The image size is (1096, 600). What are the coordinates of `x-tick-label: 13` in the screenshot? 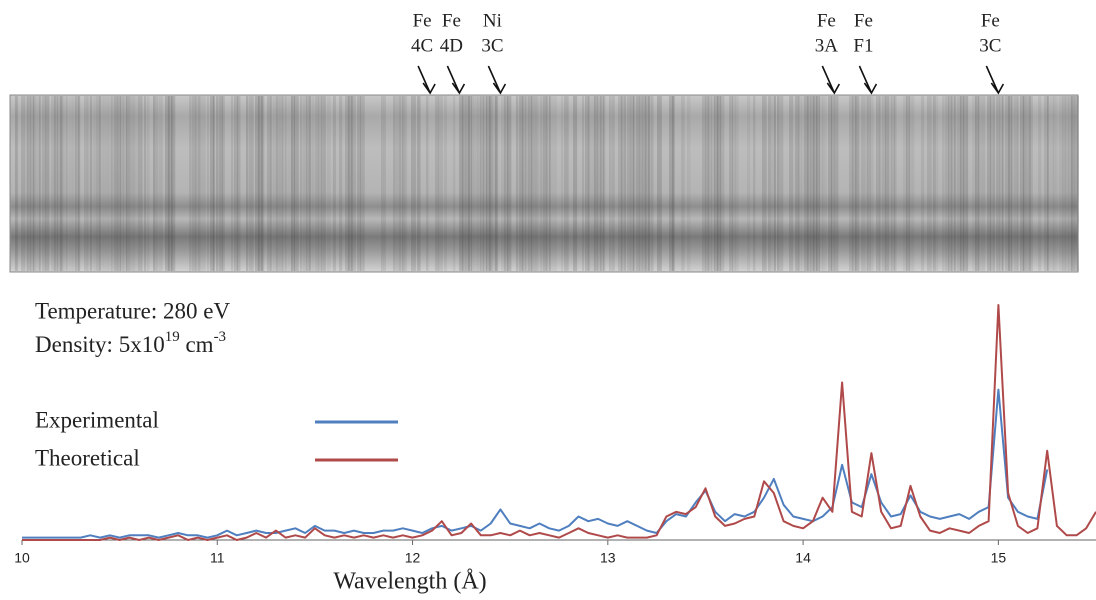 It's located at (608, 558).